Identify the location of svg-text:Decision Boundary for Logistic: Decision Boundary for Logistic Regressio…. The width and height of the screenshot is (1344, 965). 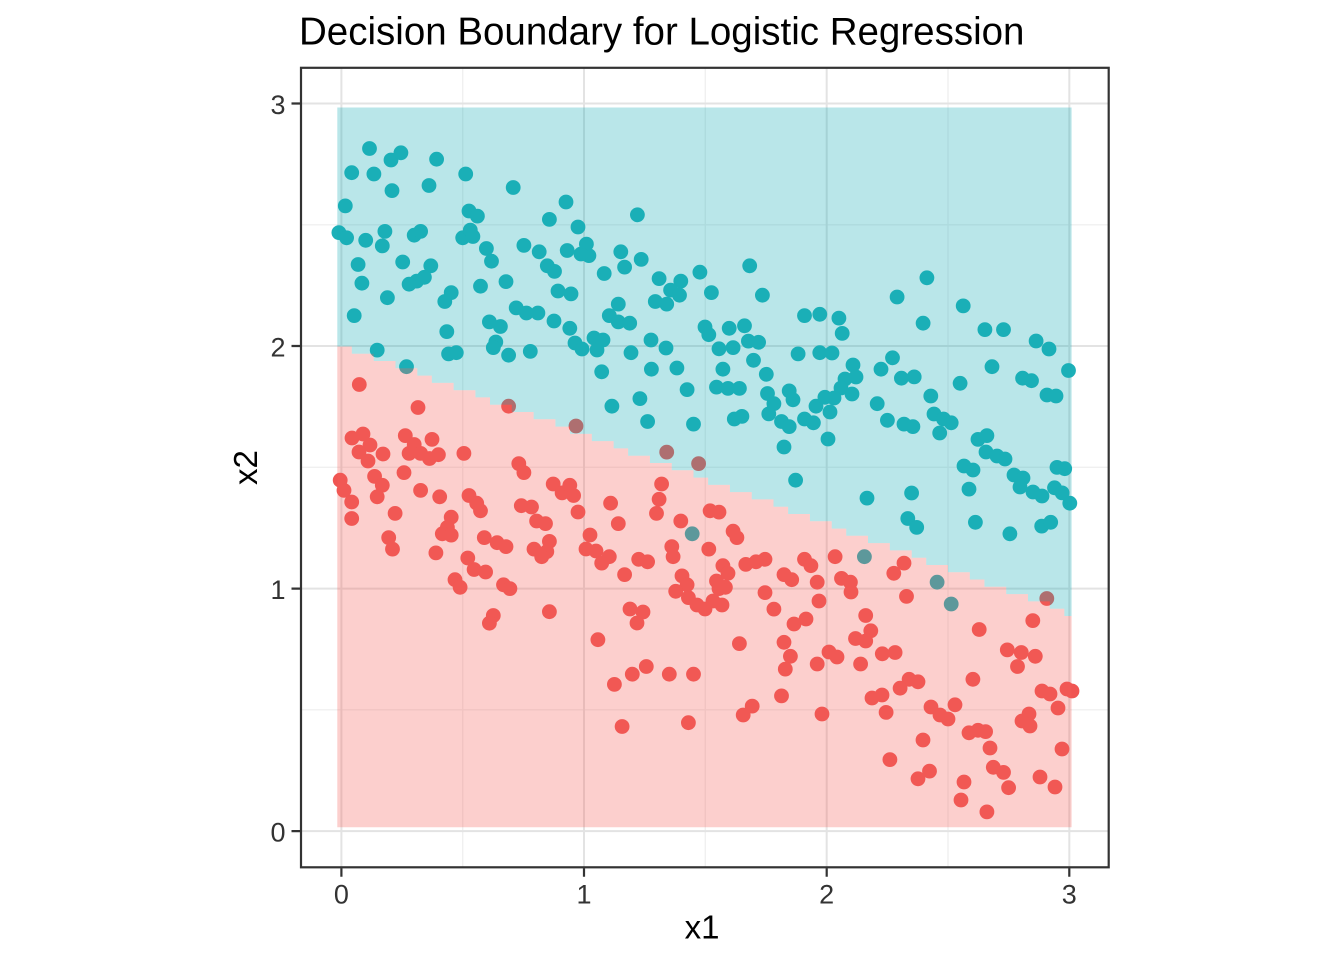
(661, 32).